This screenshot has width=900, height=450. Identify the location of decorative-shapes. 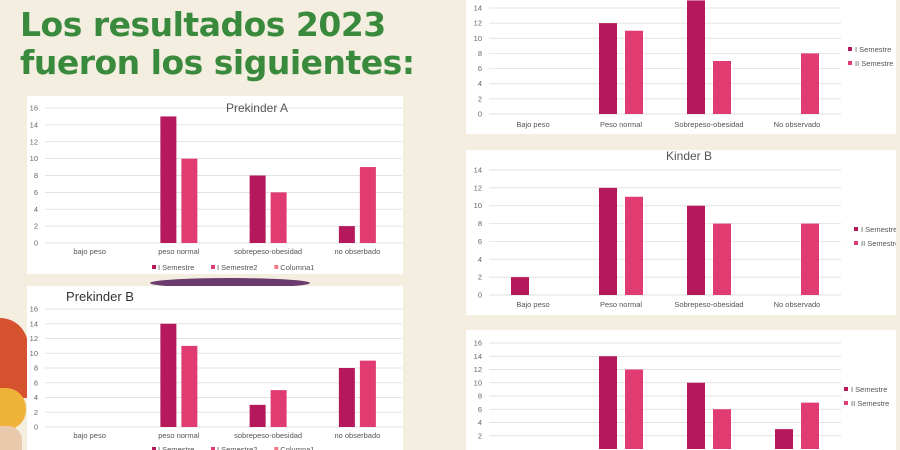
(14, 384).